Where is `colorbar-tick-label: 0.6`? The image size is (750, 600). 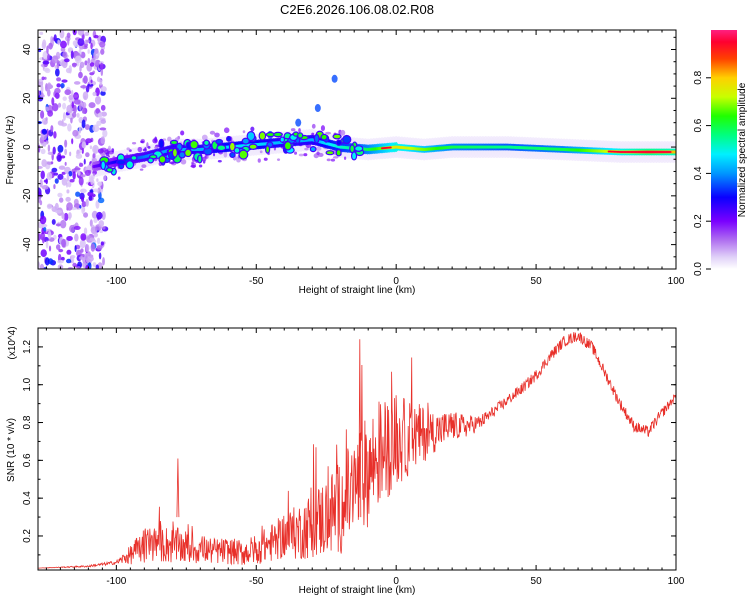 colorbar-tick-label: 0.6 is located at coordinates (698, 125).